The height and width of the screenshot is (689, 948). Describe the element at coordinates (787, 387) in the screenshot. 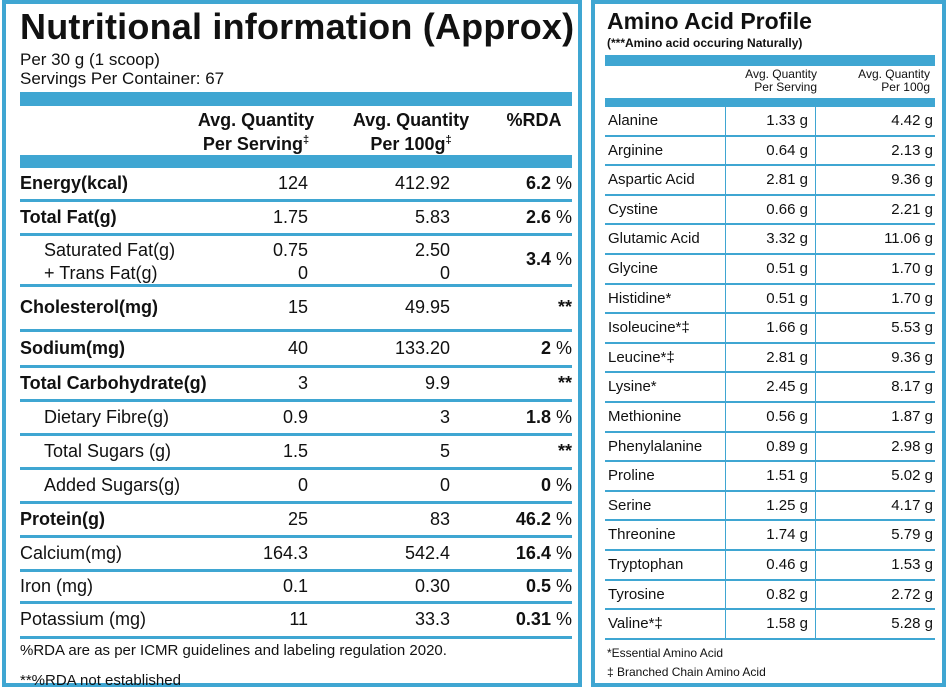

I see `amino-per-serving: 2.45 g` at that location.